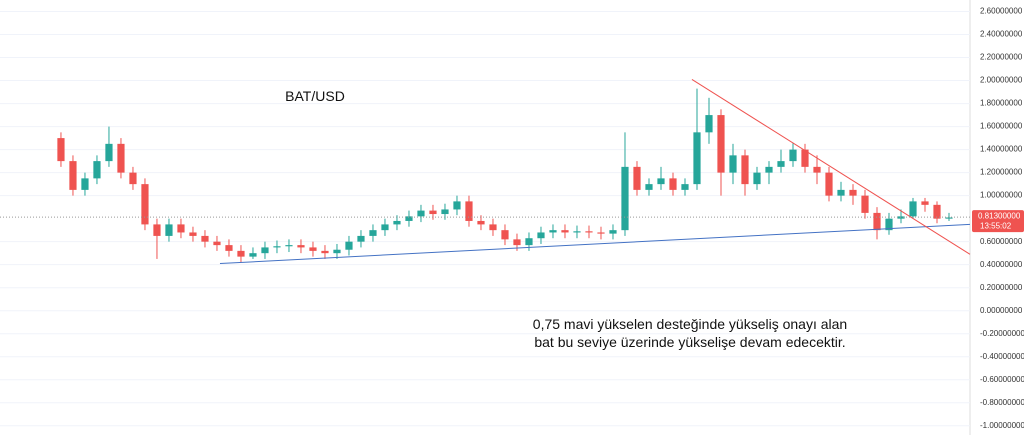 Image resolution: width=1024 pixels, height=435 pixels. Describe the element at coordinates (1001, 172) in the screenshot. I see `y-tick-label: 1.20000000` at that location.